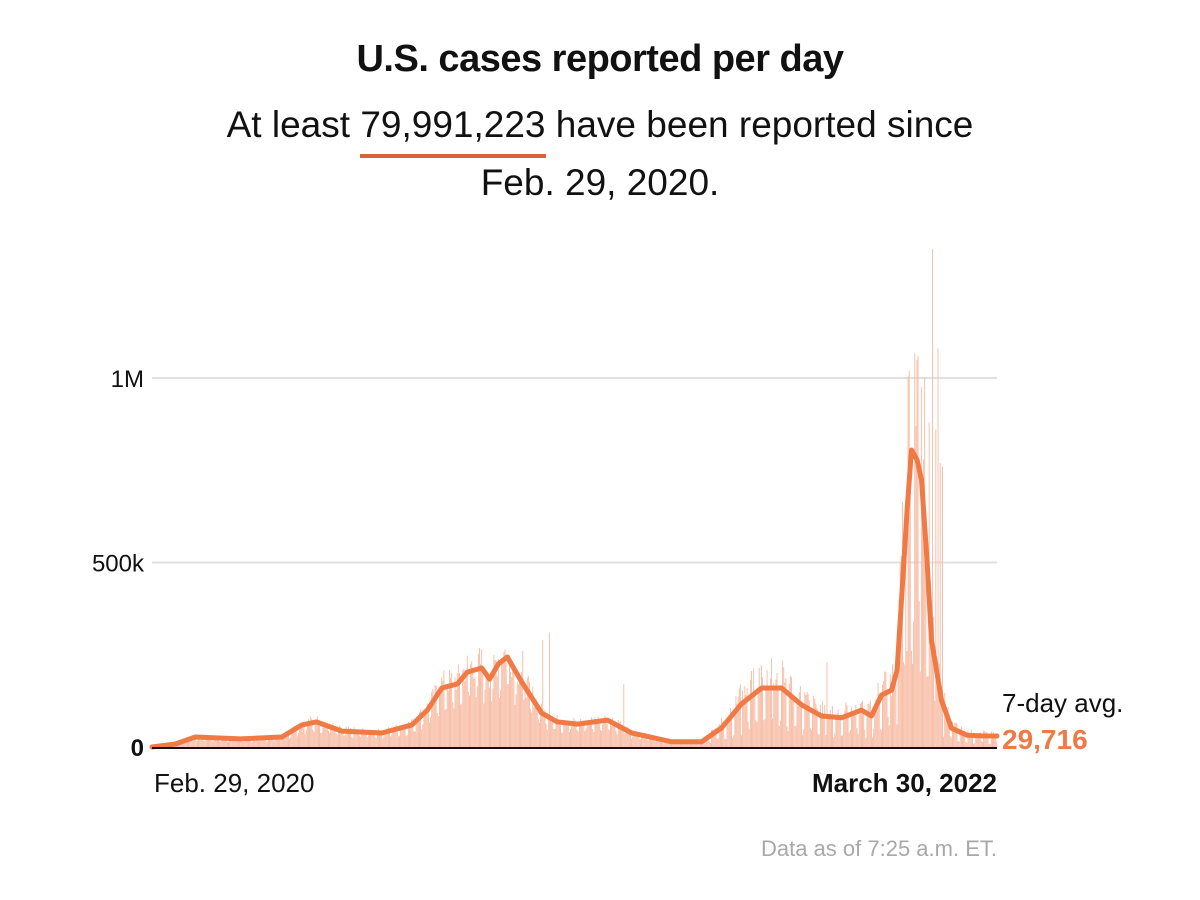 This screenshot has height=900, width=1200. What do you see at coordinates (1062, 703) in the screenshot?
I see `seven-day-avg-label: 7-day avg.` at bounding box center [1062, 703].